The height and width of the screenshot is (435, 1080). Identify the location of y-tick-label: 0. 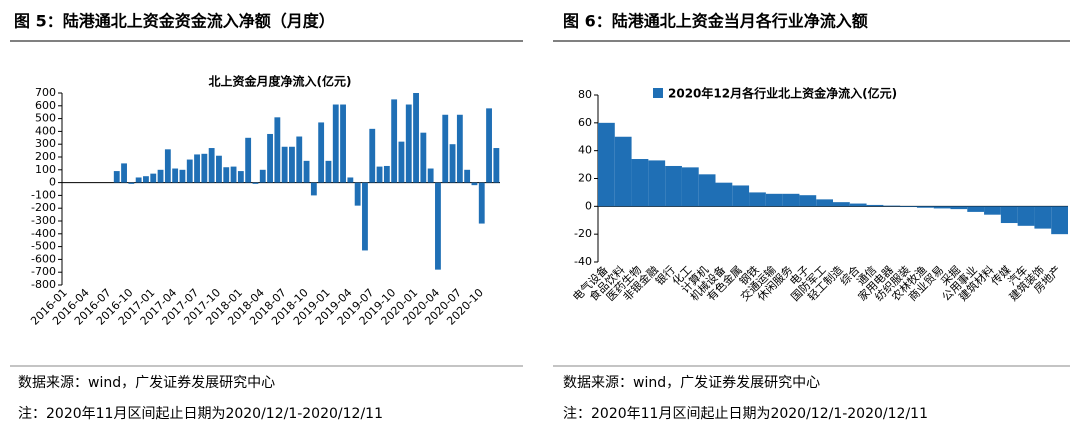
(588, 205).